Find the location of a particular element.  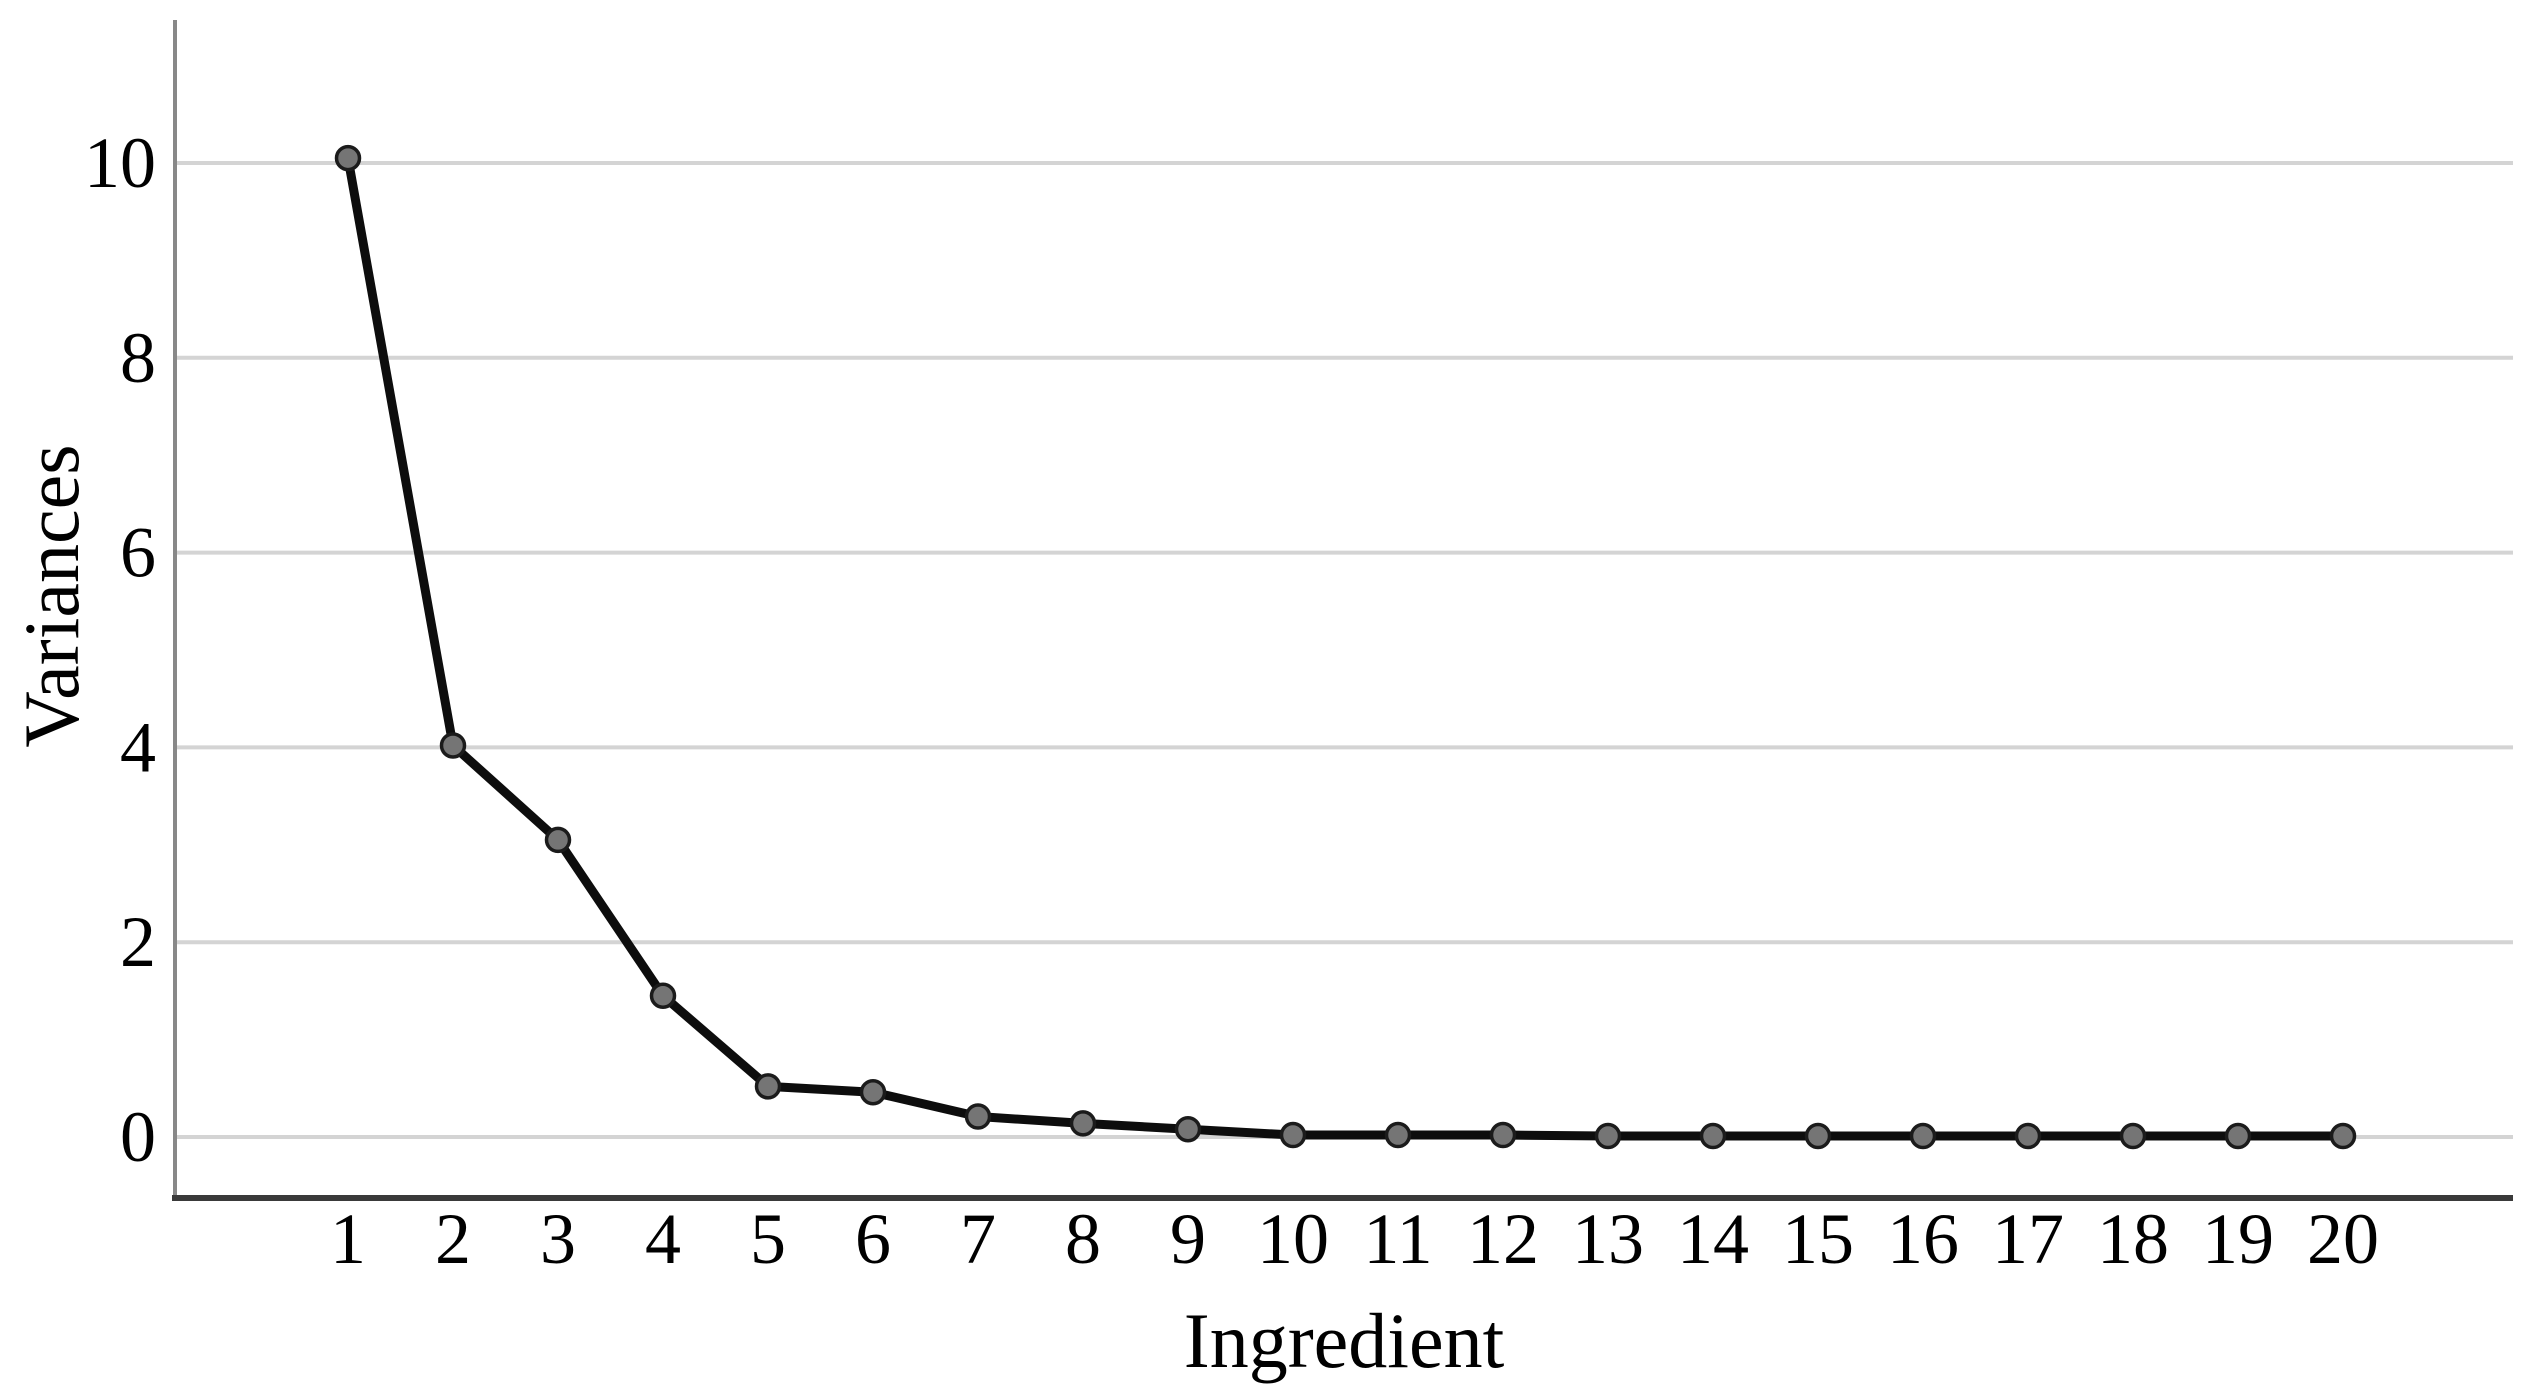

x-tick-label: 13 is located at coordinates (1608, 1239).